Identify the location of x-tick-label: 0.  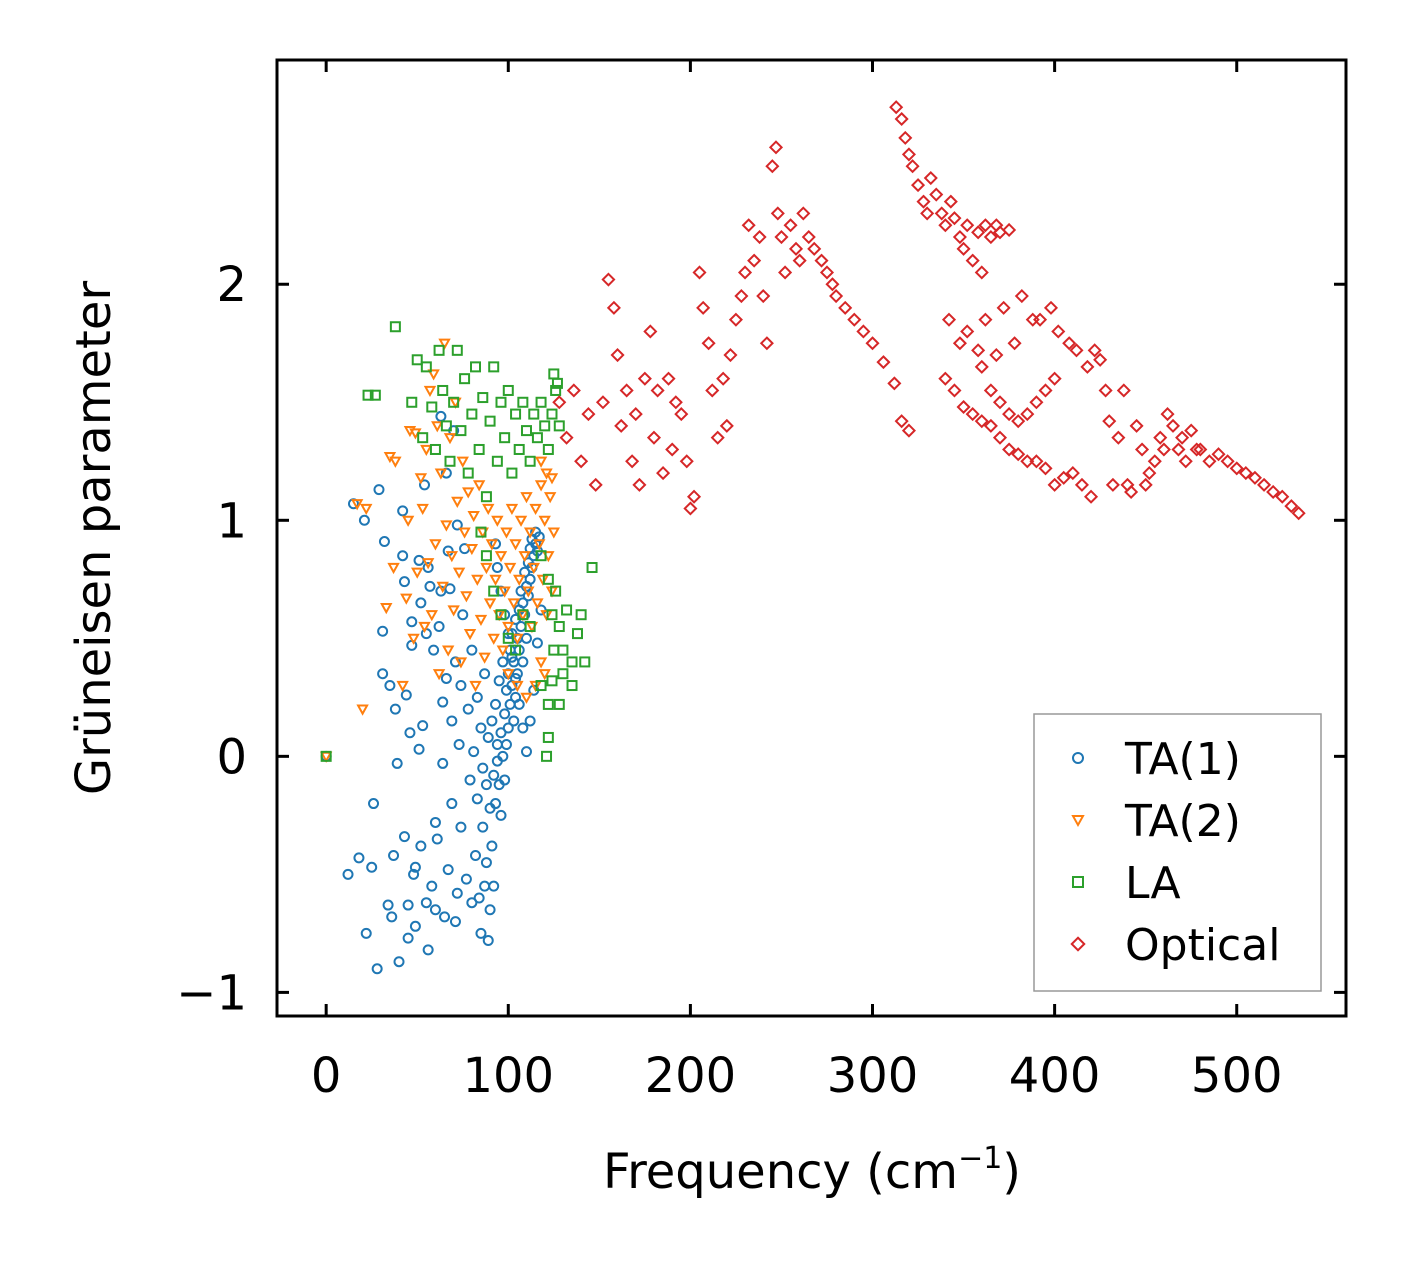
(326, 1076).